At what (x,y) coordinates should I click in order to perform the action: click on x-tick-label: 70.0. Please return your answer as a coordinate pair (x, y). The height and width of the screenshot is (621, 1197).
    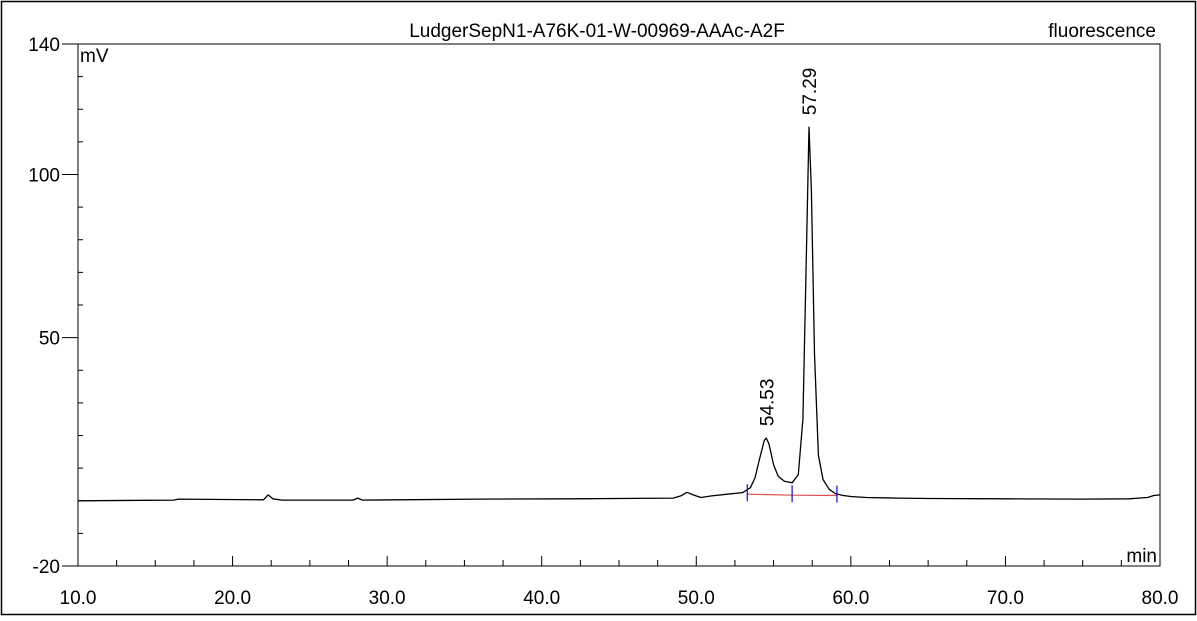
    Looking at the image, I should click on (1005, 598).